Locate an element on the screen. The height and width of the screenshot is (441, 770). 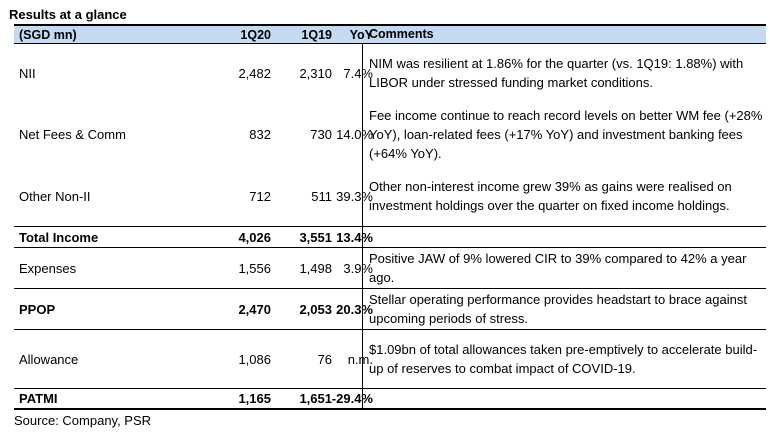
row-label: PATMI is located at coordinates (38, 398).